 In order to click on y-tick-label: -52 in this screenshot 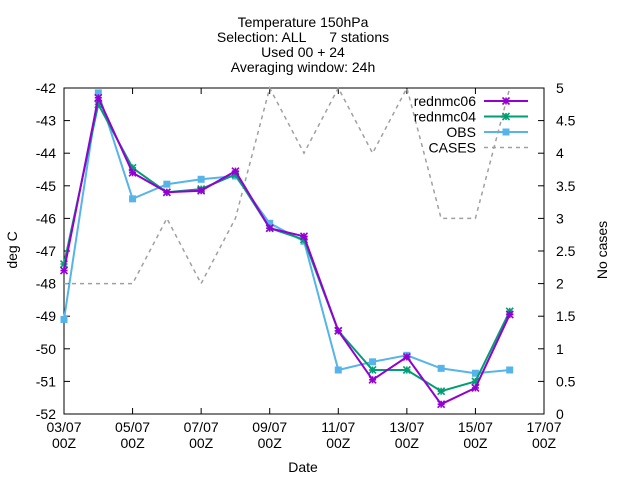, I will do `click(46, 414)`.